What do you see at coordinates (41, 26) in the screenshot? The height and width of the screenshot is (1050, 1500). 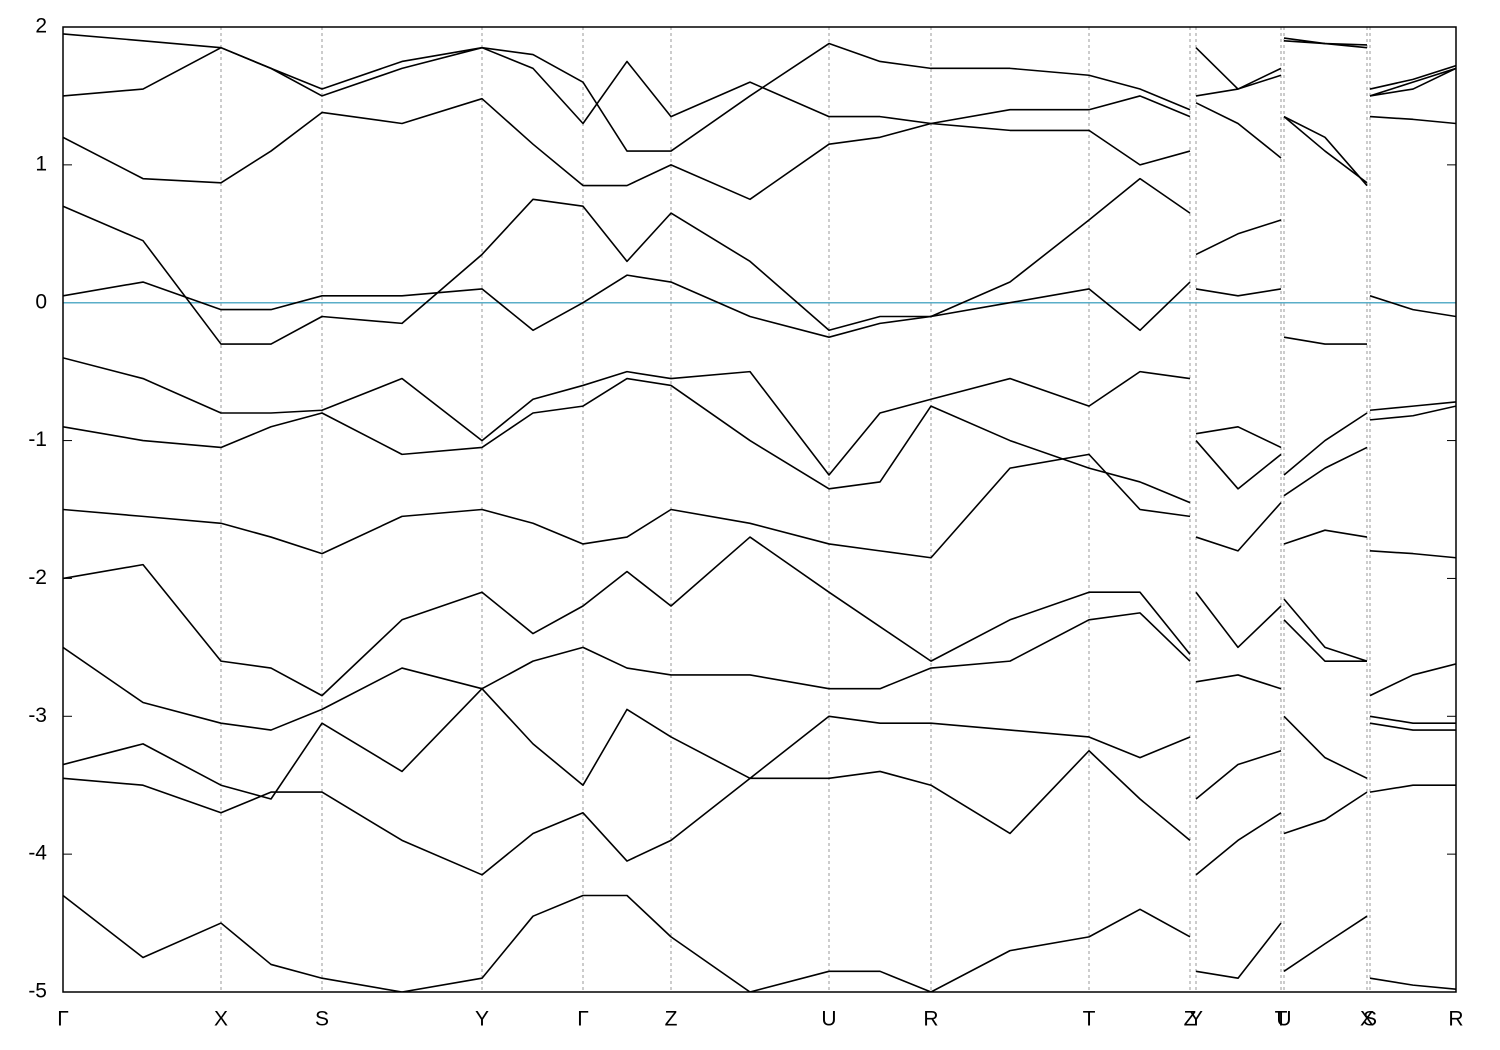 I see `y-tick-label: 2` at bounding box center [41, 26].